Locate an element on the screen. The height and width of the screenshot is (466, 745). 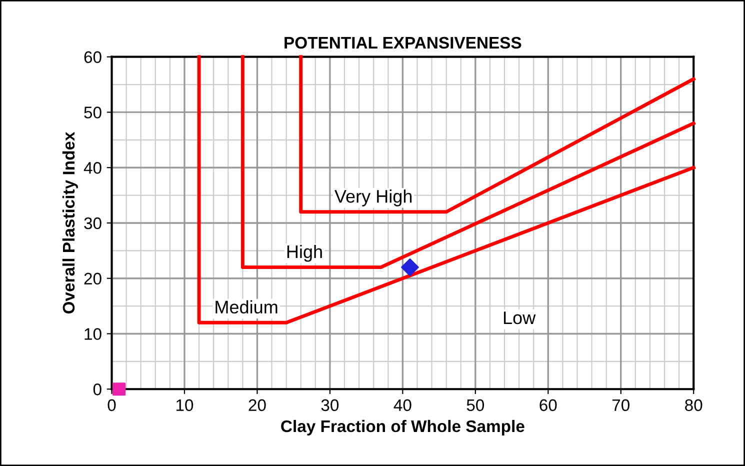
x-tick-label: 50 is located at coordinates (475, 405).